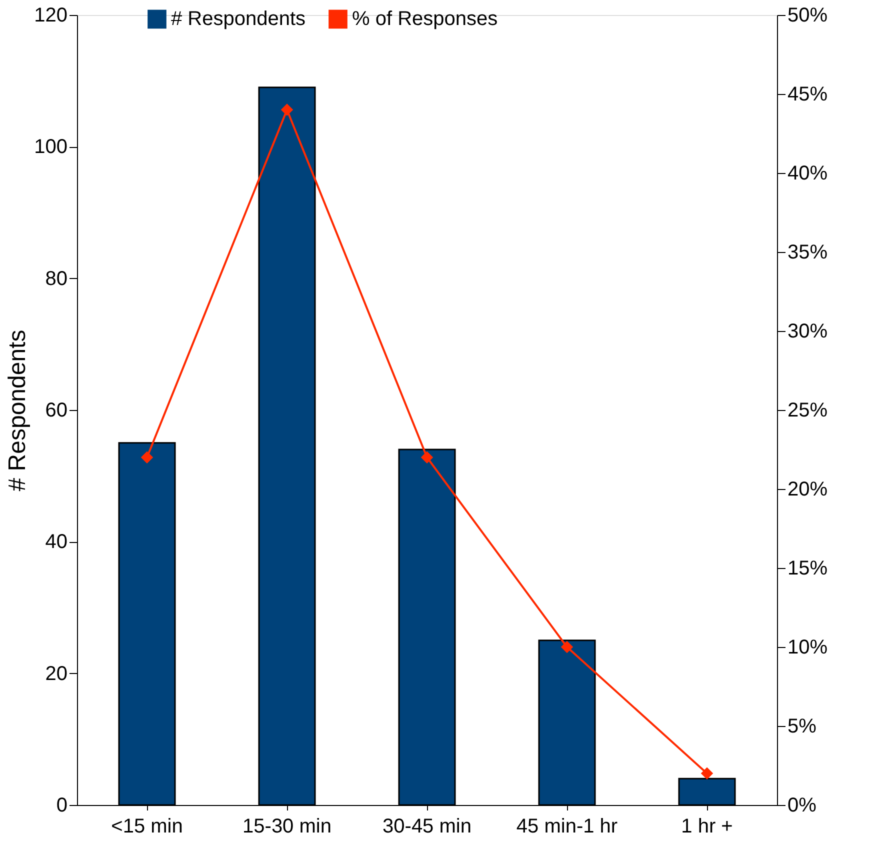 The height and width of the screenshot is (861, 886). I want to click on x-tick-label: 1 hr +, so click(707, 827).